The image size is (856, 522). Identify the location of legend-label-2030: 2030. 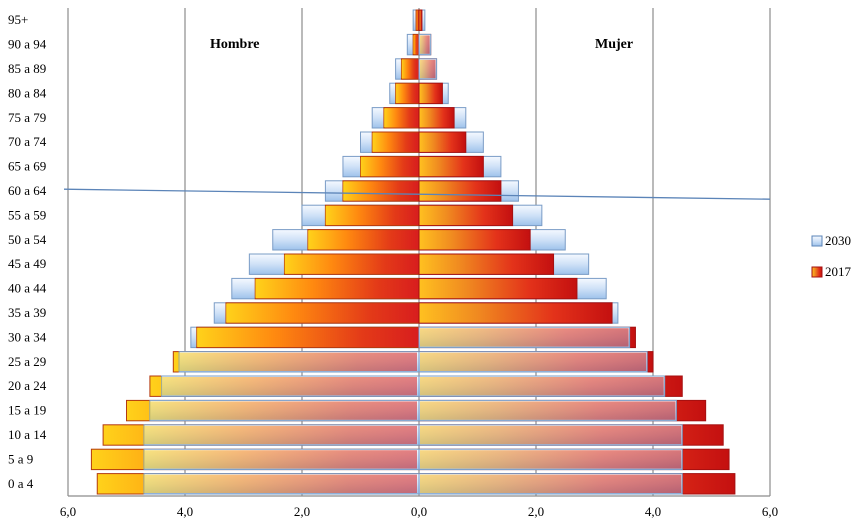
(838, 240).